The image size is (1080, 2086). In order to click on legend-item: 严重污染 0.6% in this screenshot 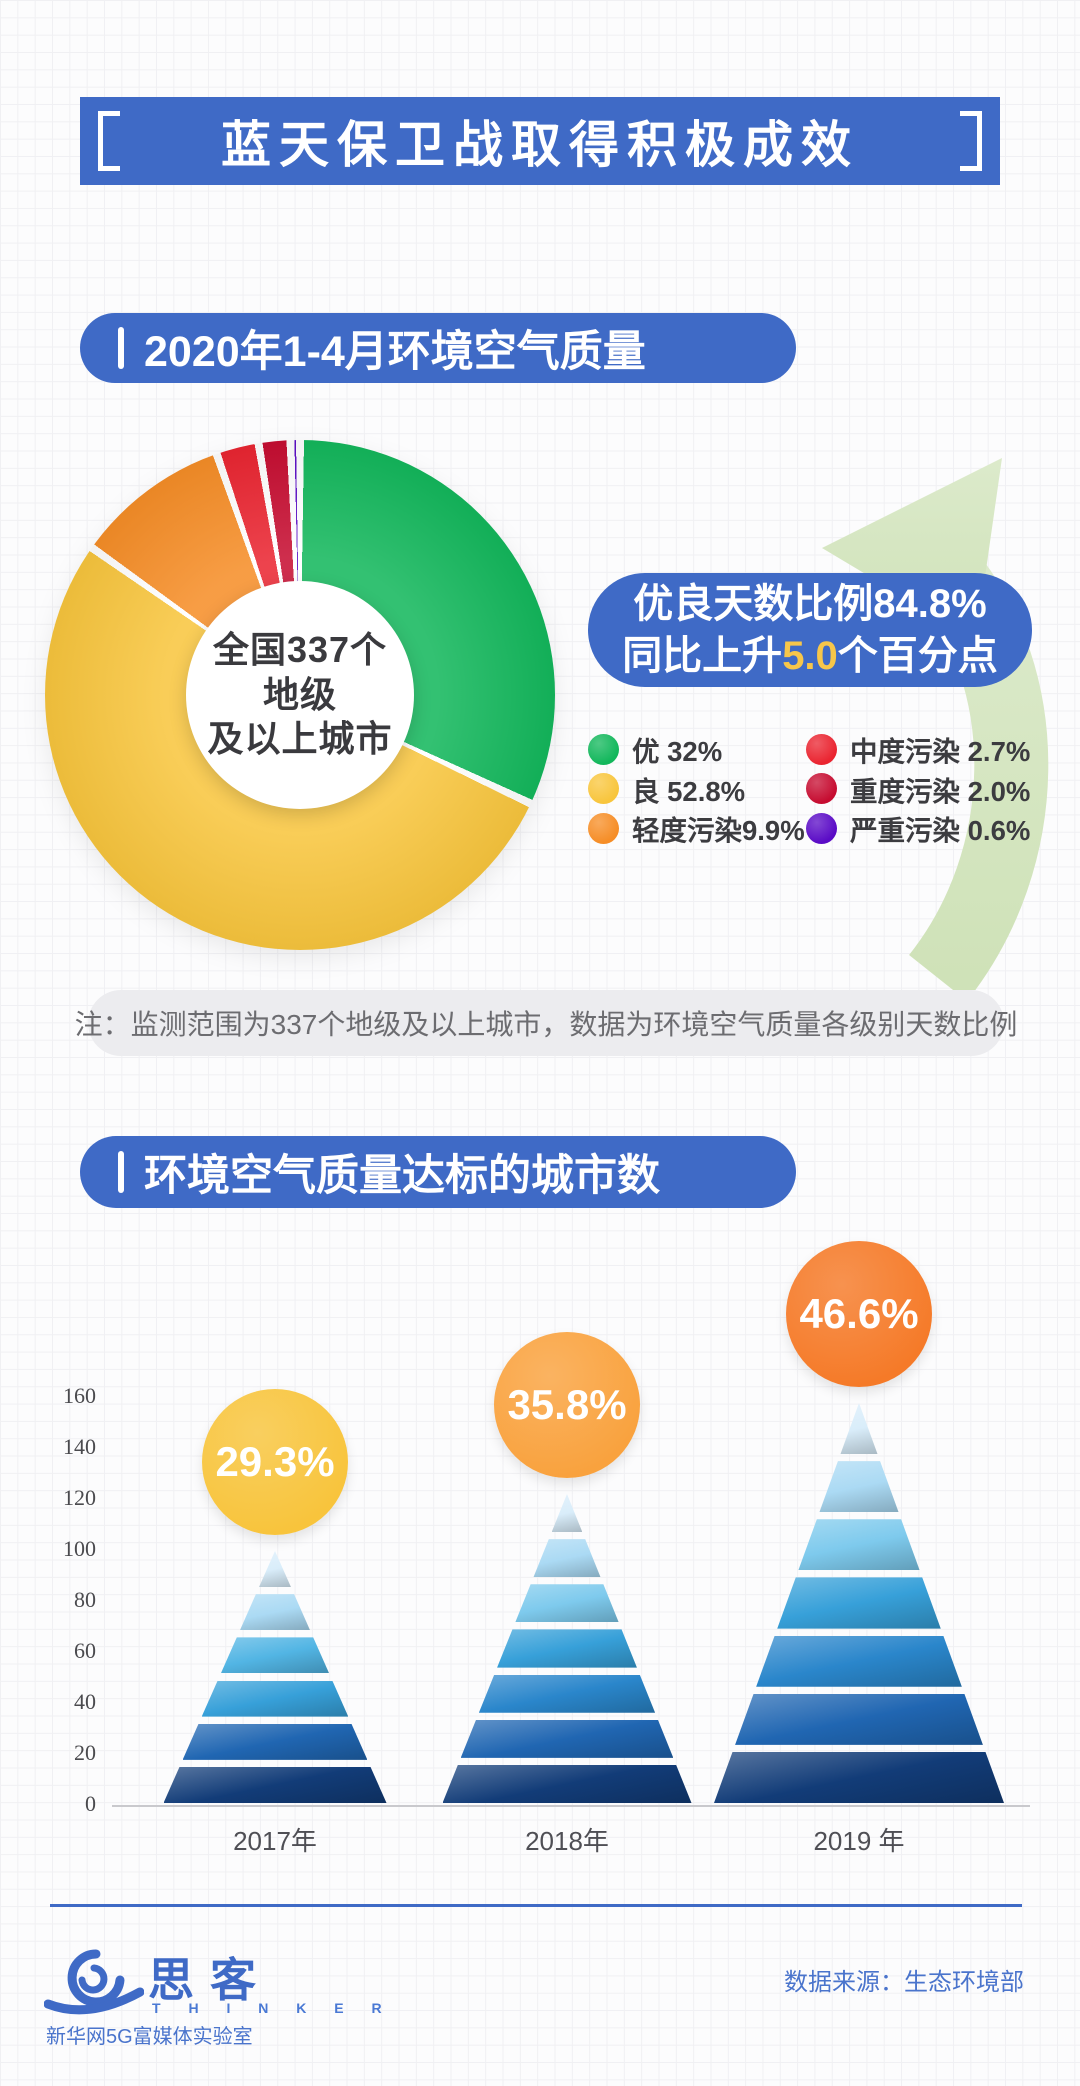, I will do `click(918, 828)`.